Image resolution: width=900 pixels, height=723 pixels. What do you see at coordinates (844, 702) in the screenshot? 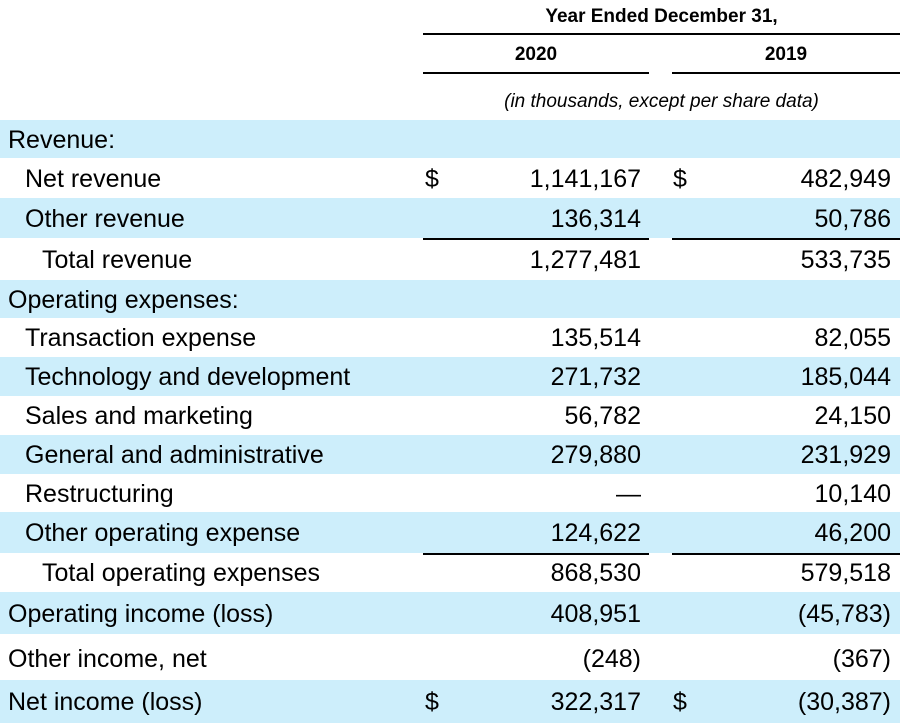
I see `value-2019: (30,387)` at bounding box center [844, 702].